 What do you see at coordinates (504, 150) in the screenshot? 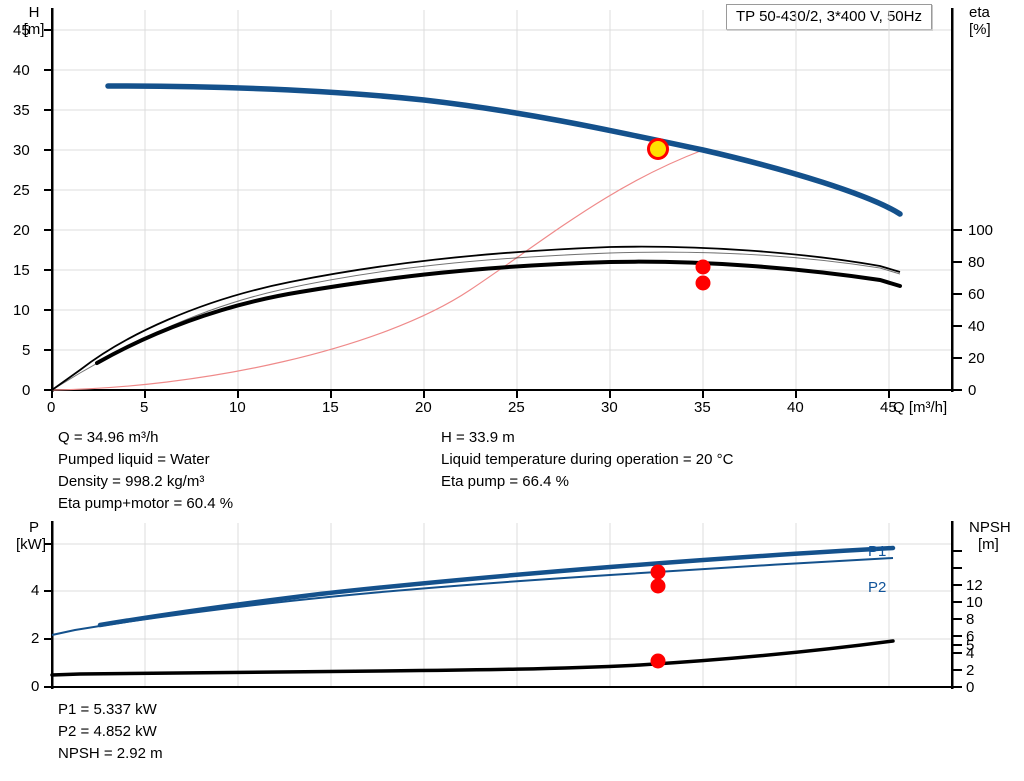
I see `head-curve` at bounding box center [504, 150].